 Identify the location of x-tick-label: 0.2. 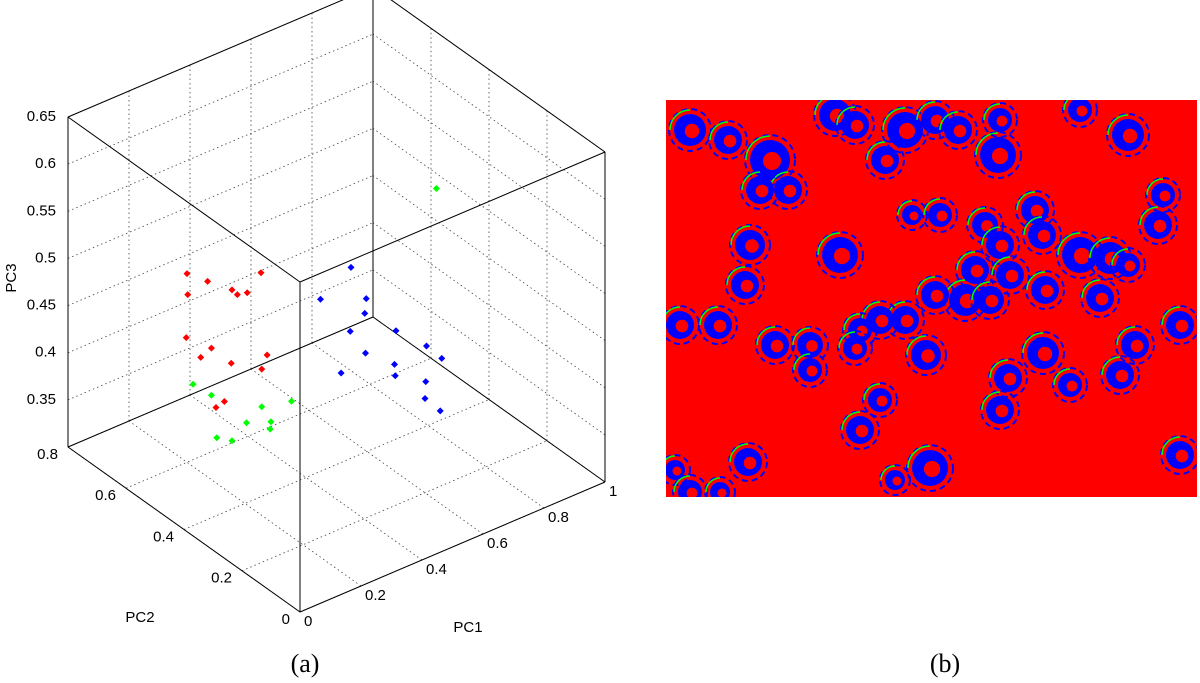
(375, 595).